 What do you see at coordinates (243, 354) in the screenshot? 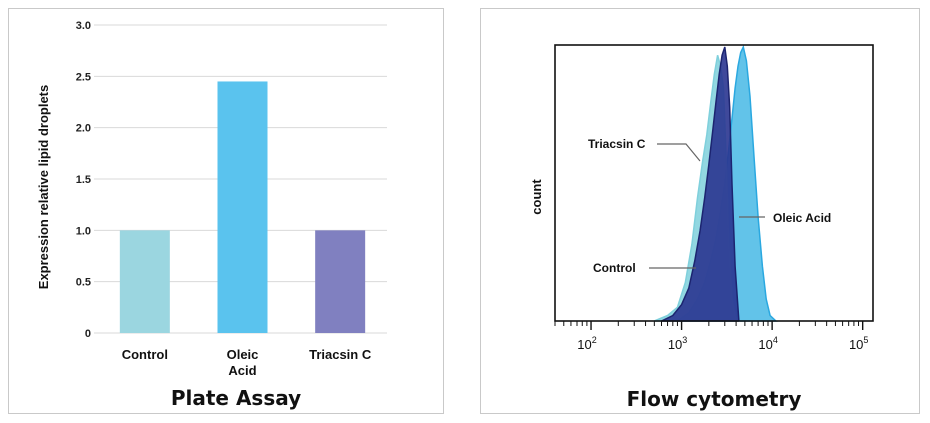
I see `category-label: Oleic` at bounding box center [243, 354].